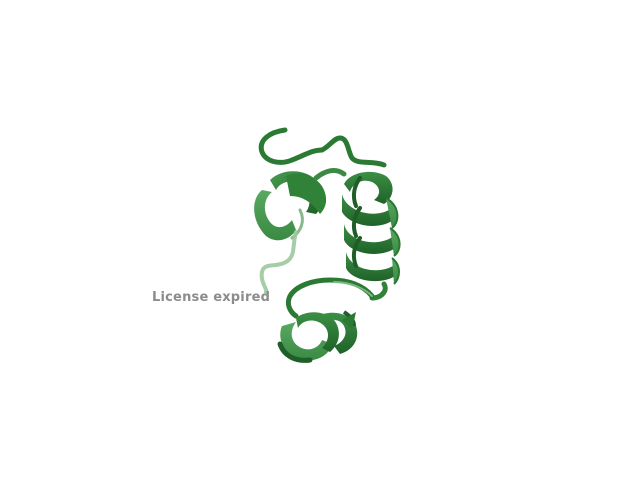 This screenshot has width=640, height=480. What do you see at coordinates (291, 146) in the screenshot?
I see `loop-n-terminus` at bounding box center [291, 146].